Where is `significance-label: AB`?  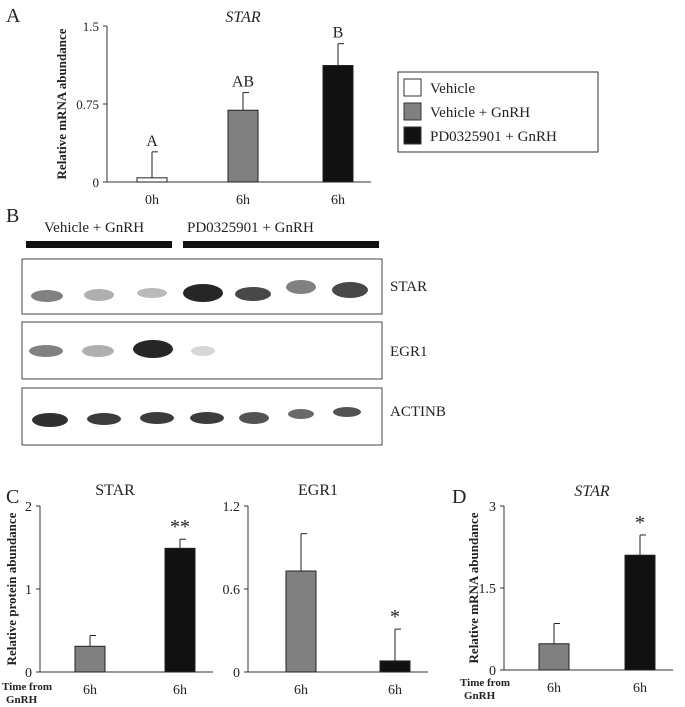 significance-label: AB is located at coordinates (243, 82).